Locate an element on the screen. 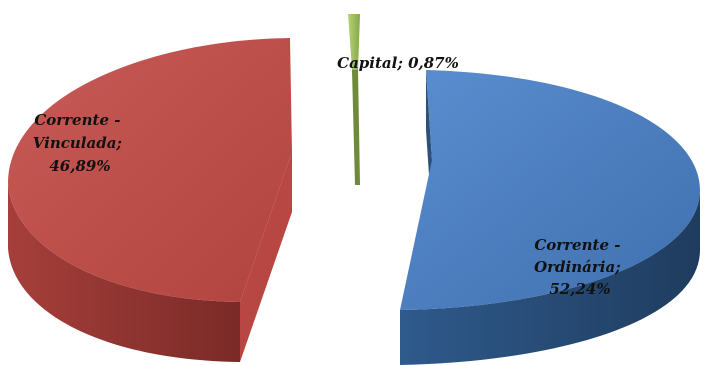 The width and height of the screenshot is (707, 365). label-ordinaria: Corrente - Ordinária; 52,24% is located at coordinates (580, 267).